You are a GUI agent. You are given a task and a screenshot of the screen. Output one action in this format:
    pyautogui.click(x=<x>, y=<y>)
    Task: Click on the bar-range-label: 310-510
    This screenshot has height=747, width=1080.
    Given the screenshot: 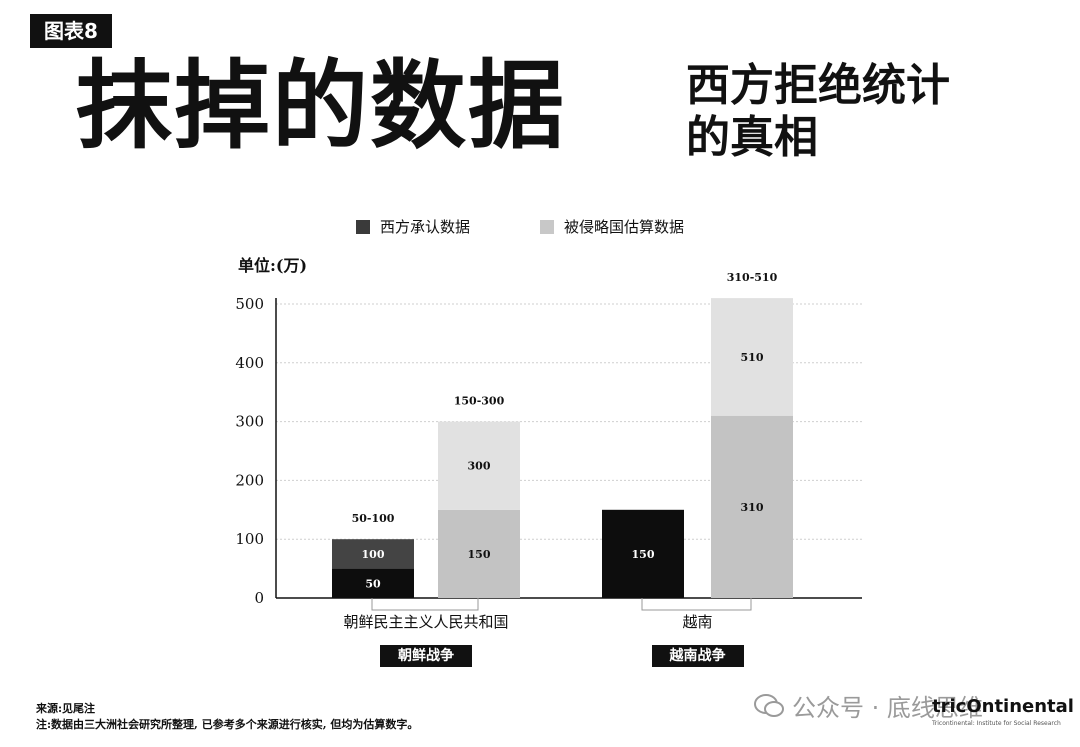 What is the action you would take?
    pyautogui.click(x=752, y=277)
    